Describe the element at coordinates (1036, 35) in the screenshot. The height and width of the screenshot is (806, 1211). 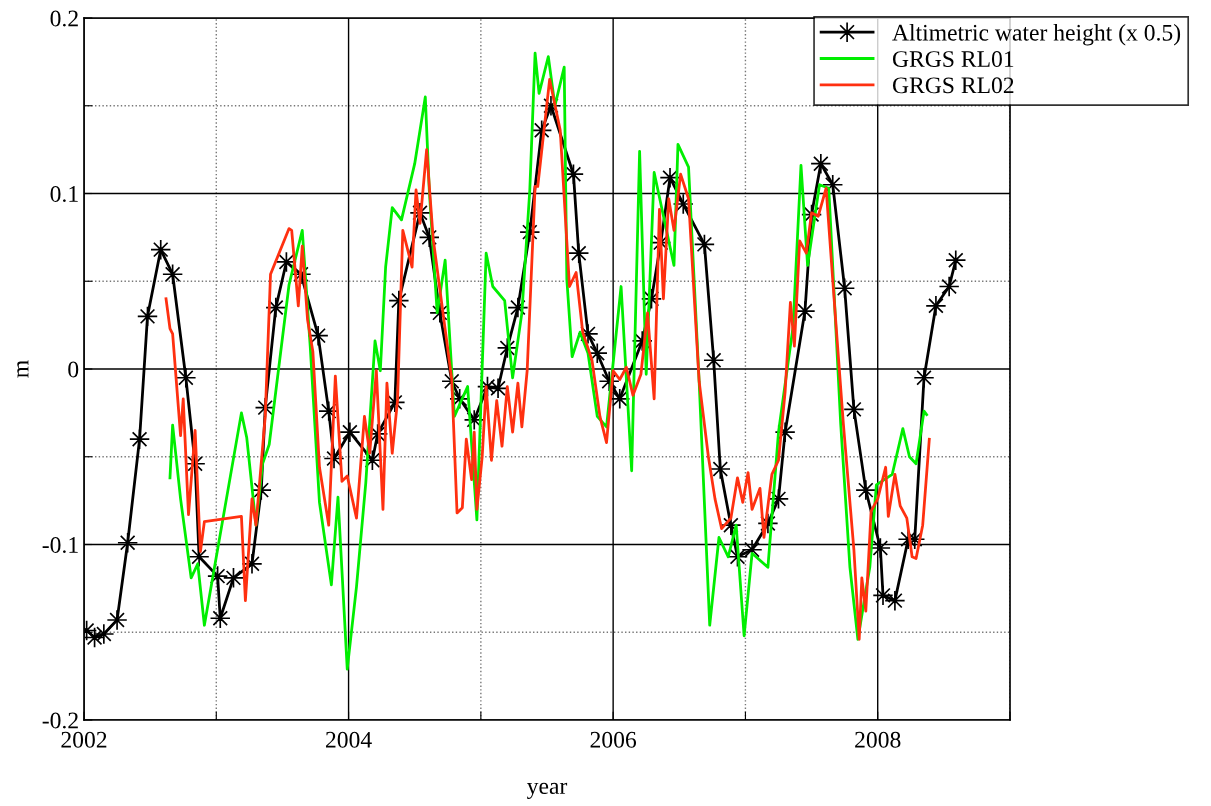
I see `legend-label: Altimetric water height (x 0.5)` at that location.